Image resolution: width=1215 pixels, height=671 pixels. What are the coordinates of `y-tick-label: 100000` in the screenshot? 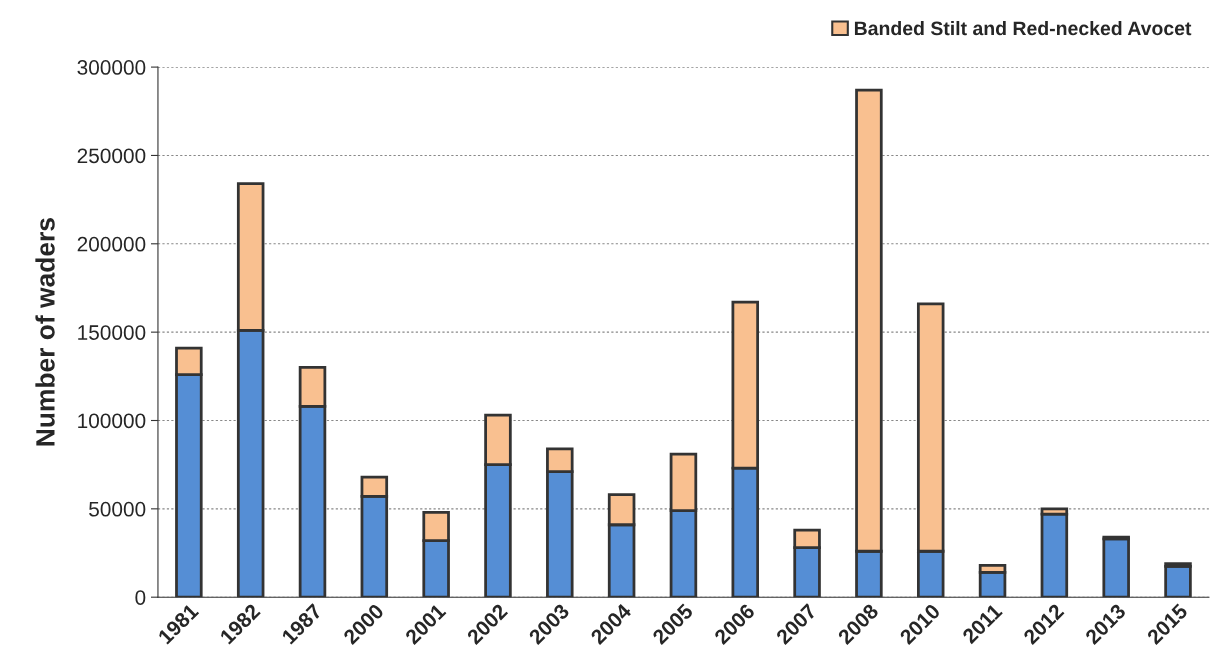 It's located at (112, 421).